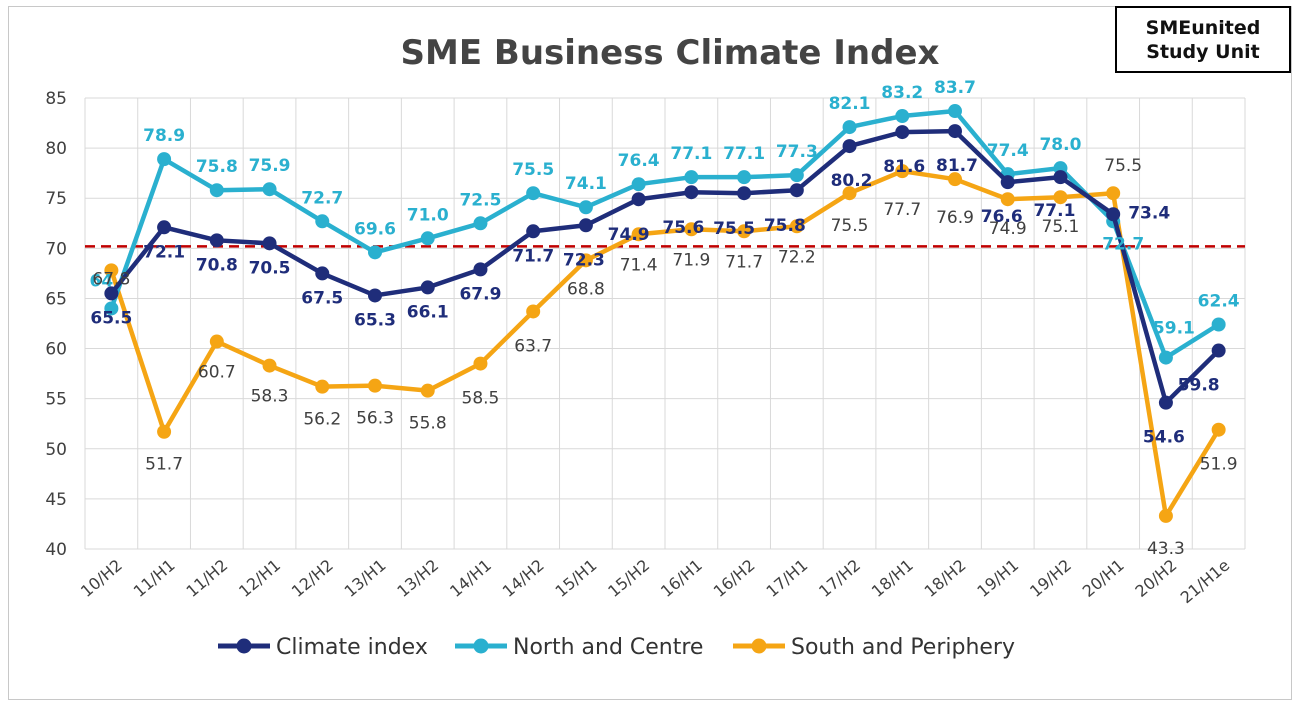 The height and width of the screenshot is (709, 1300). I want to click on south-periphery-label: 63.7, so click(533, 346).